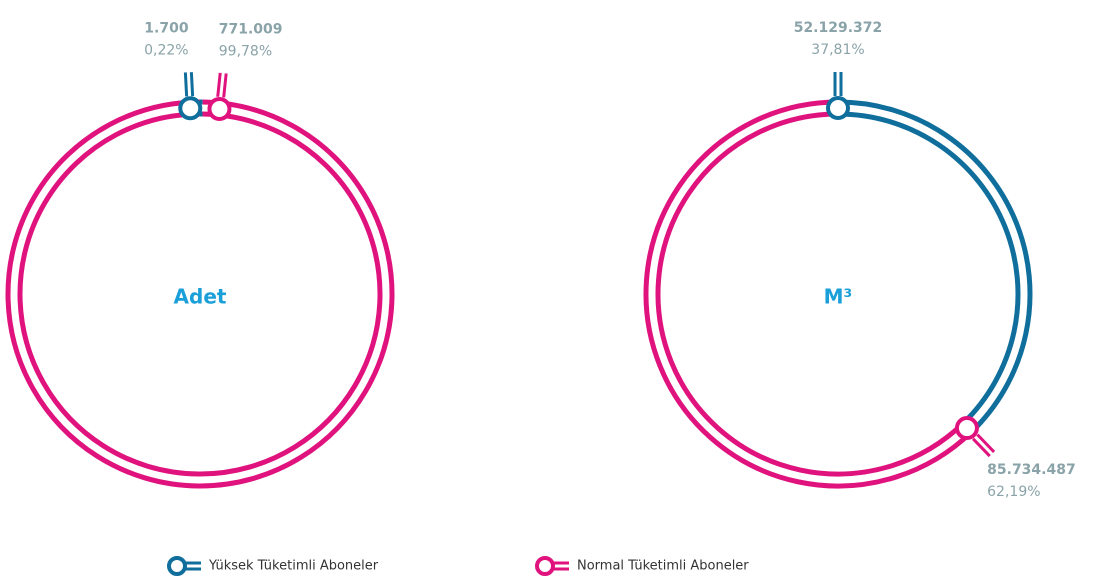  I want to click on count-label: 771.009, so click(251, 29).